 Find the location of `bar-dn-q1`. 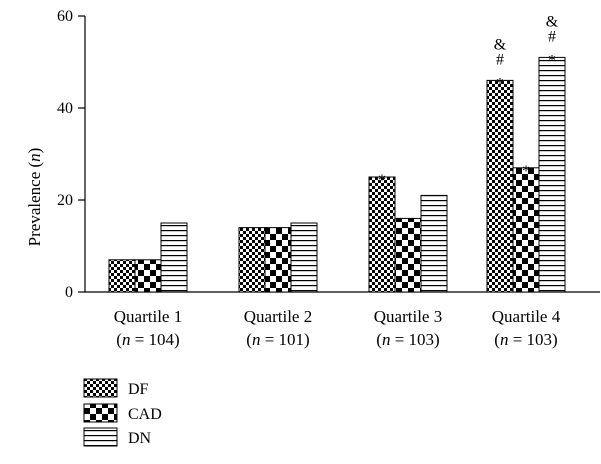

bar-dn-q1 is located at coordinates (174, 257).